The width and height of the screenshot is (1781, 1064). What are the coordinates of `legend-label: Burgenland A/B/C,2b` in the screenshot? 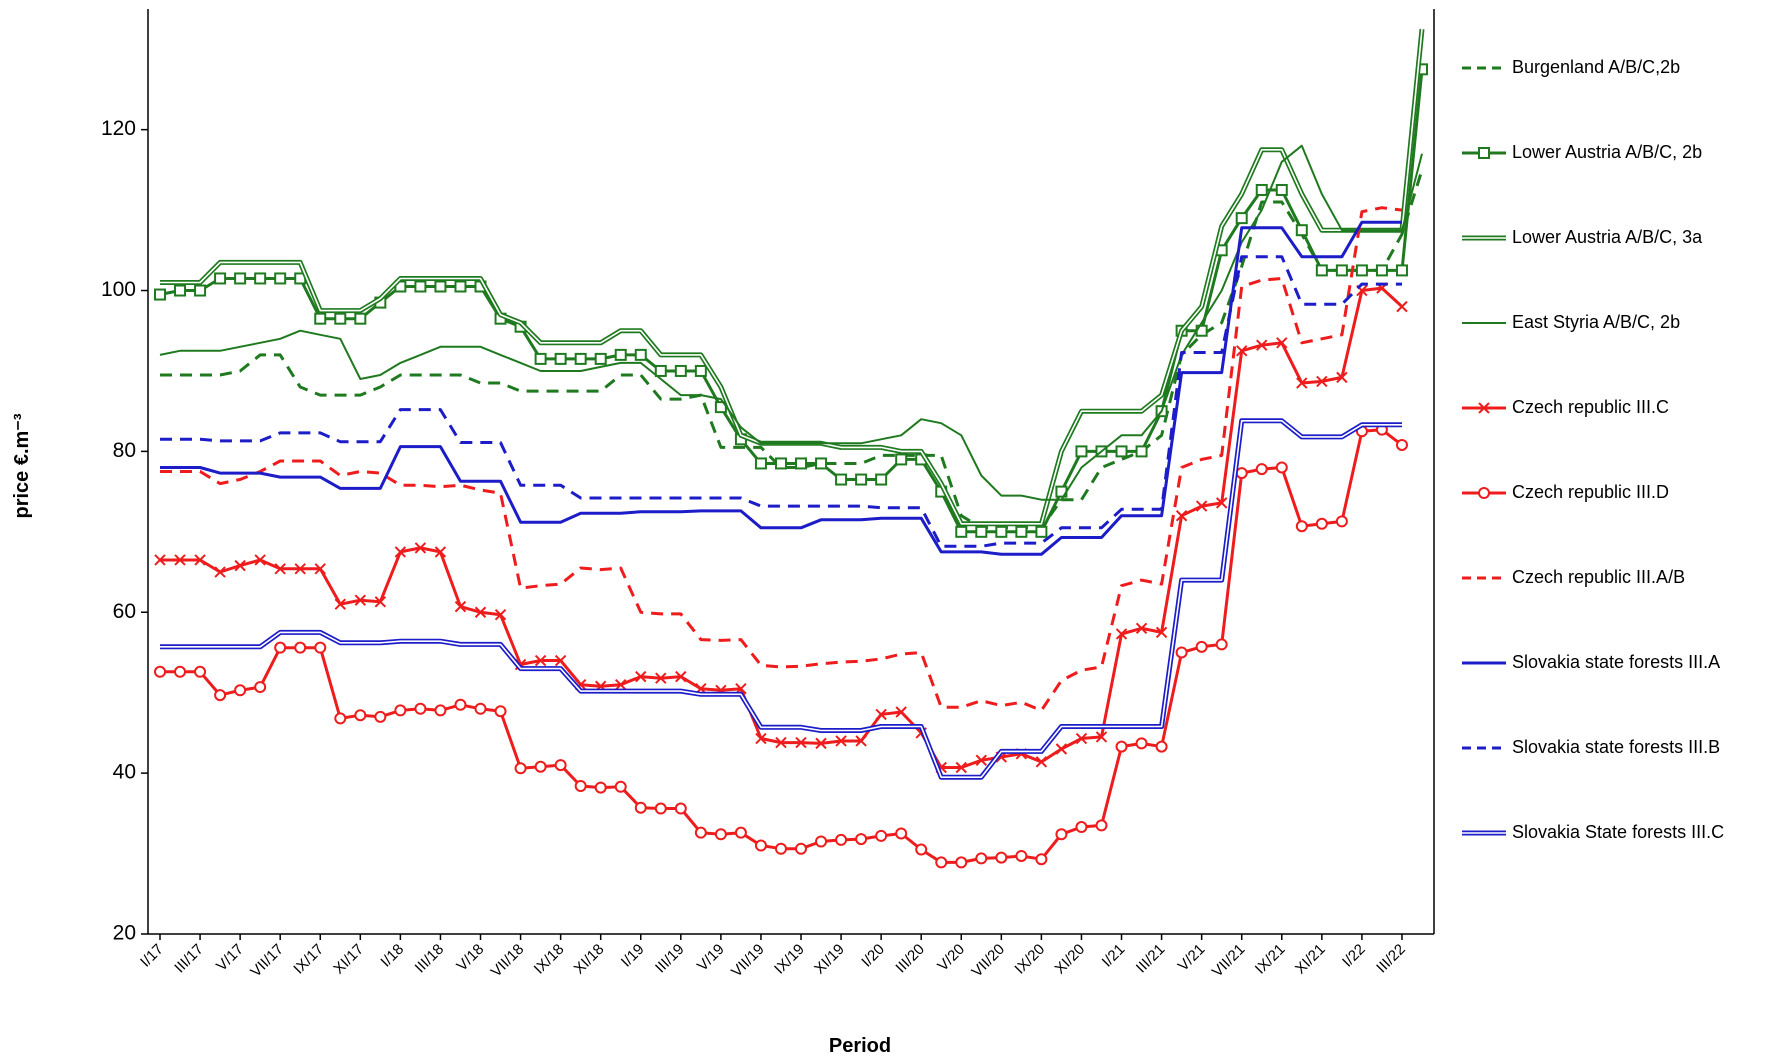 It's located at (1596, 67).